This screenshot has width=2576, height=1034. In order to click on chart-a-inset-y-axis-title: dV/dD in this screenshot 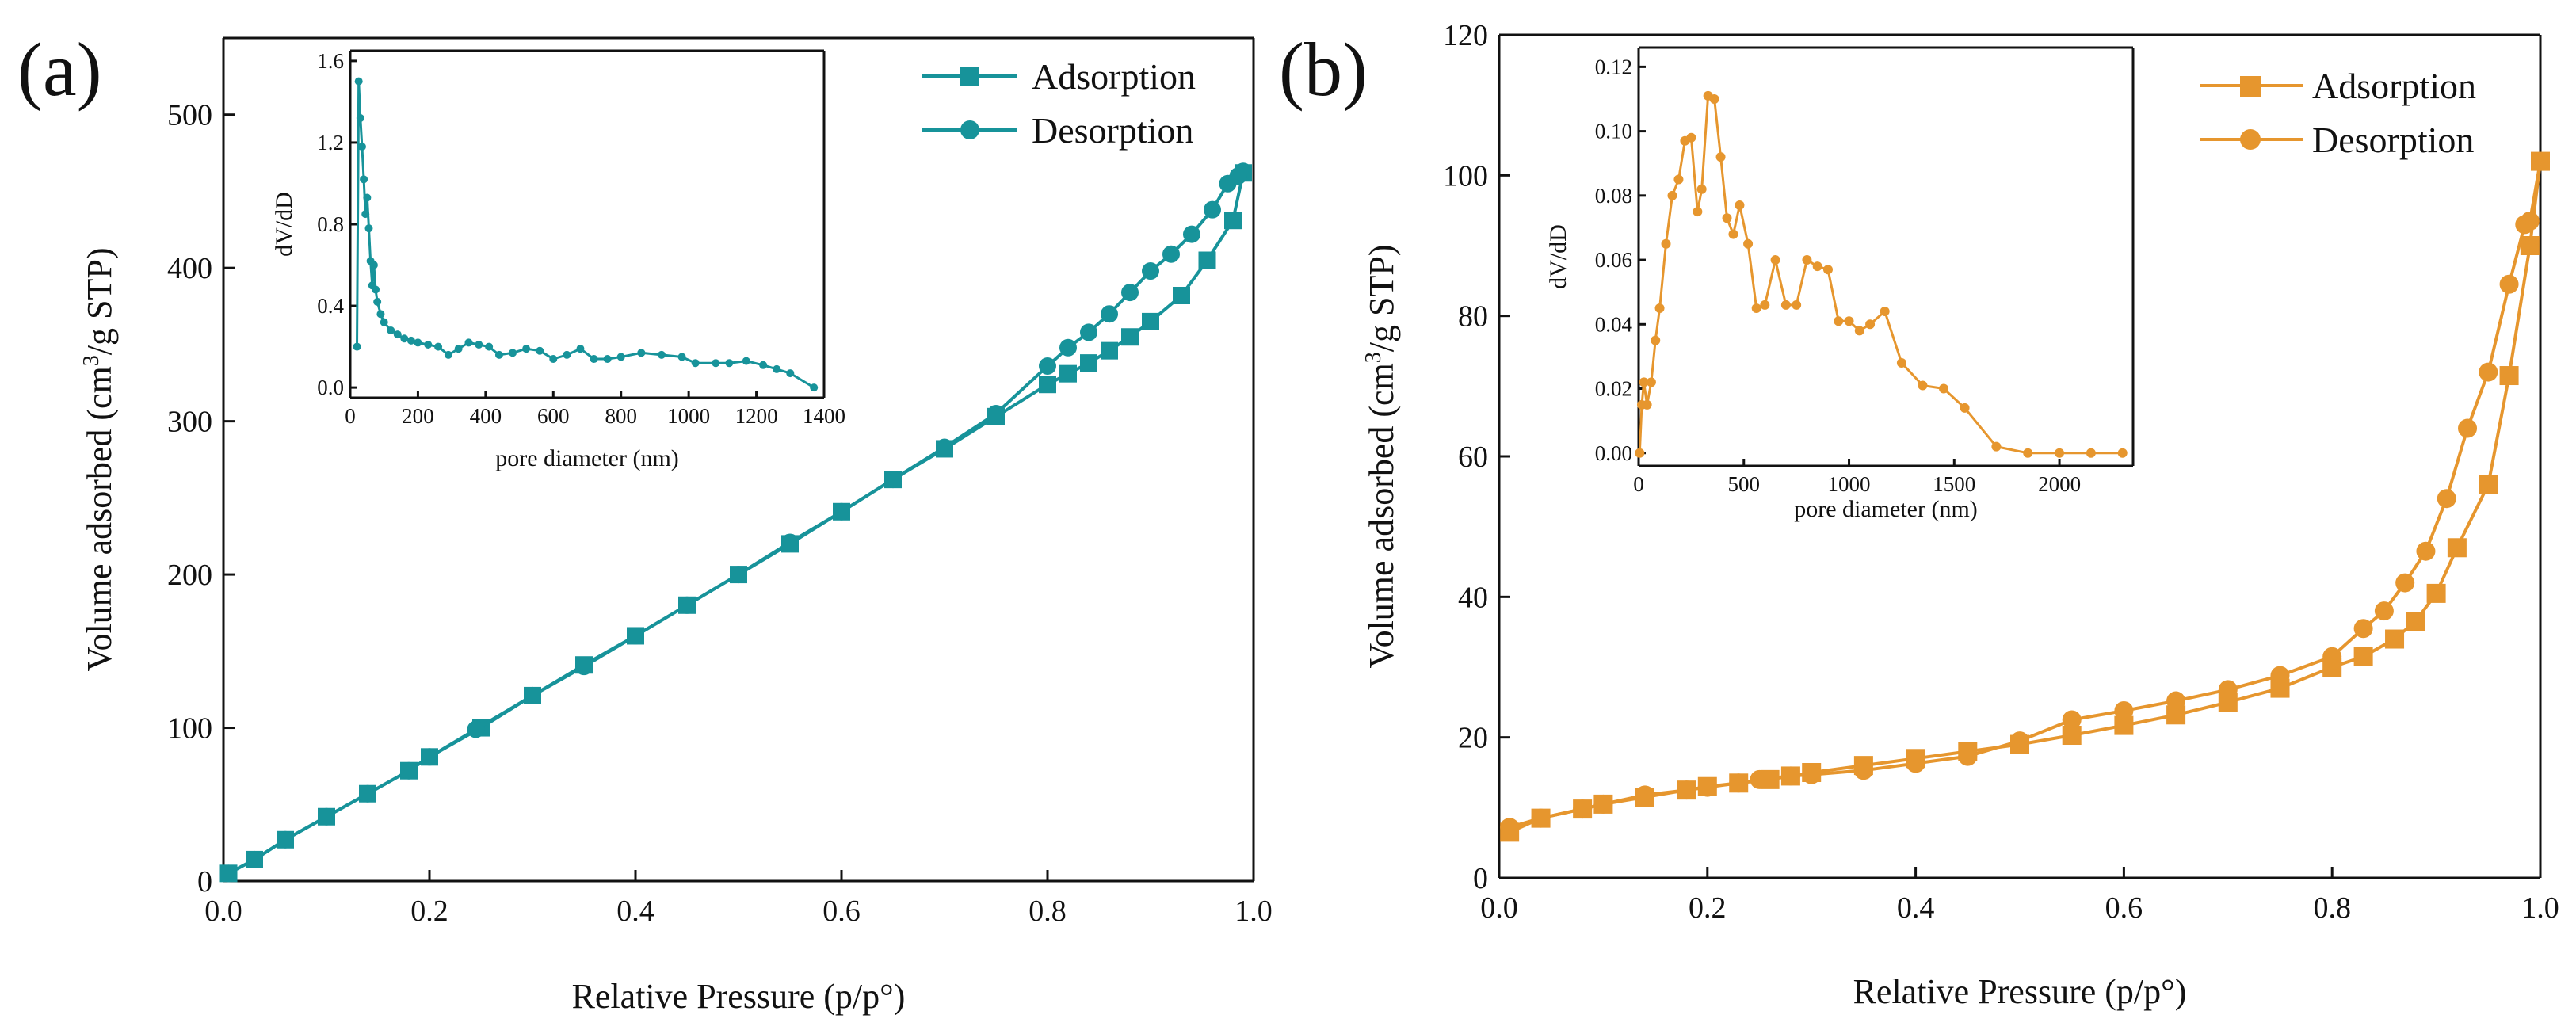, I will do `click(284, 224)`.